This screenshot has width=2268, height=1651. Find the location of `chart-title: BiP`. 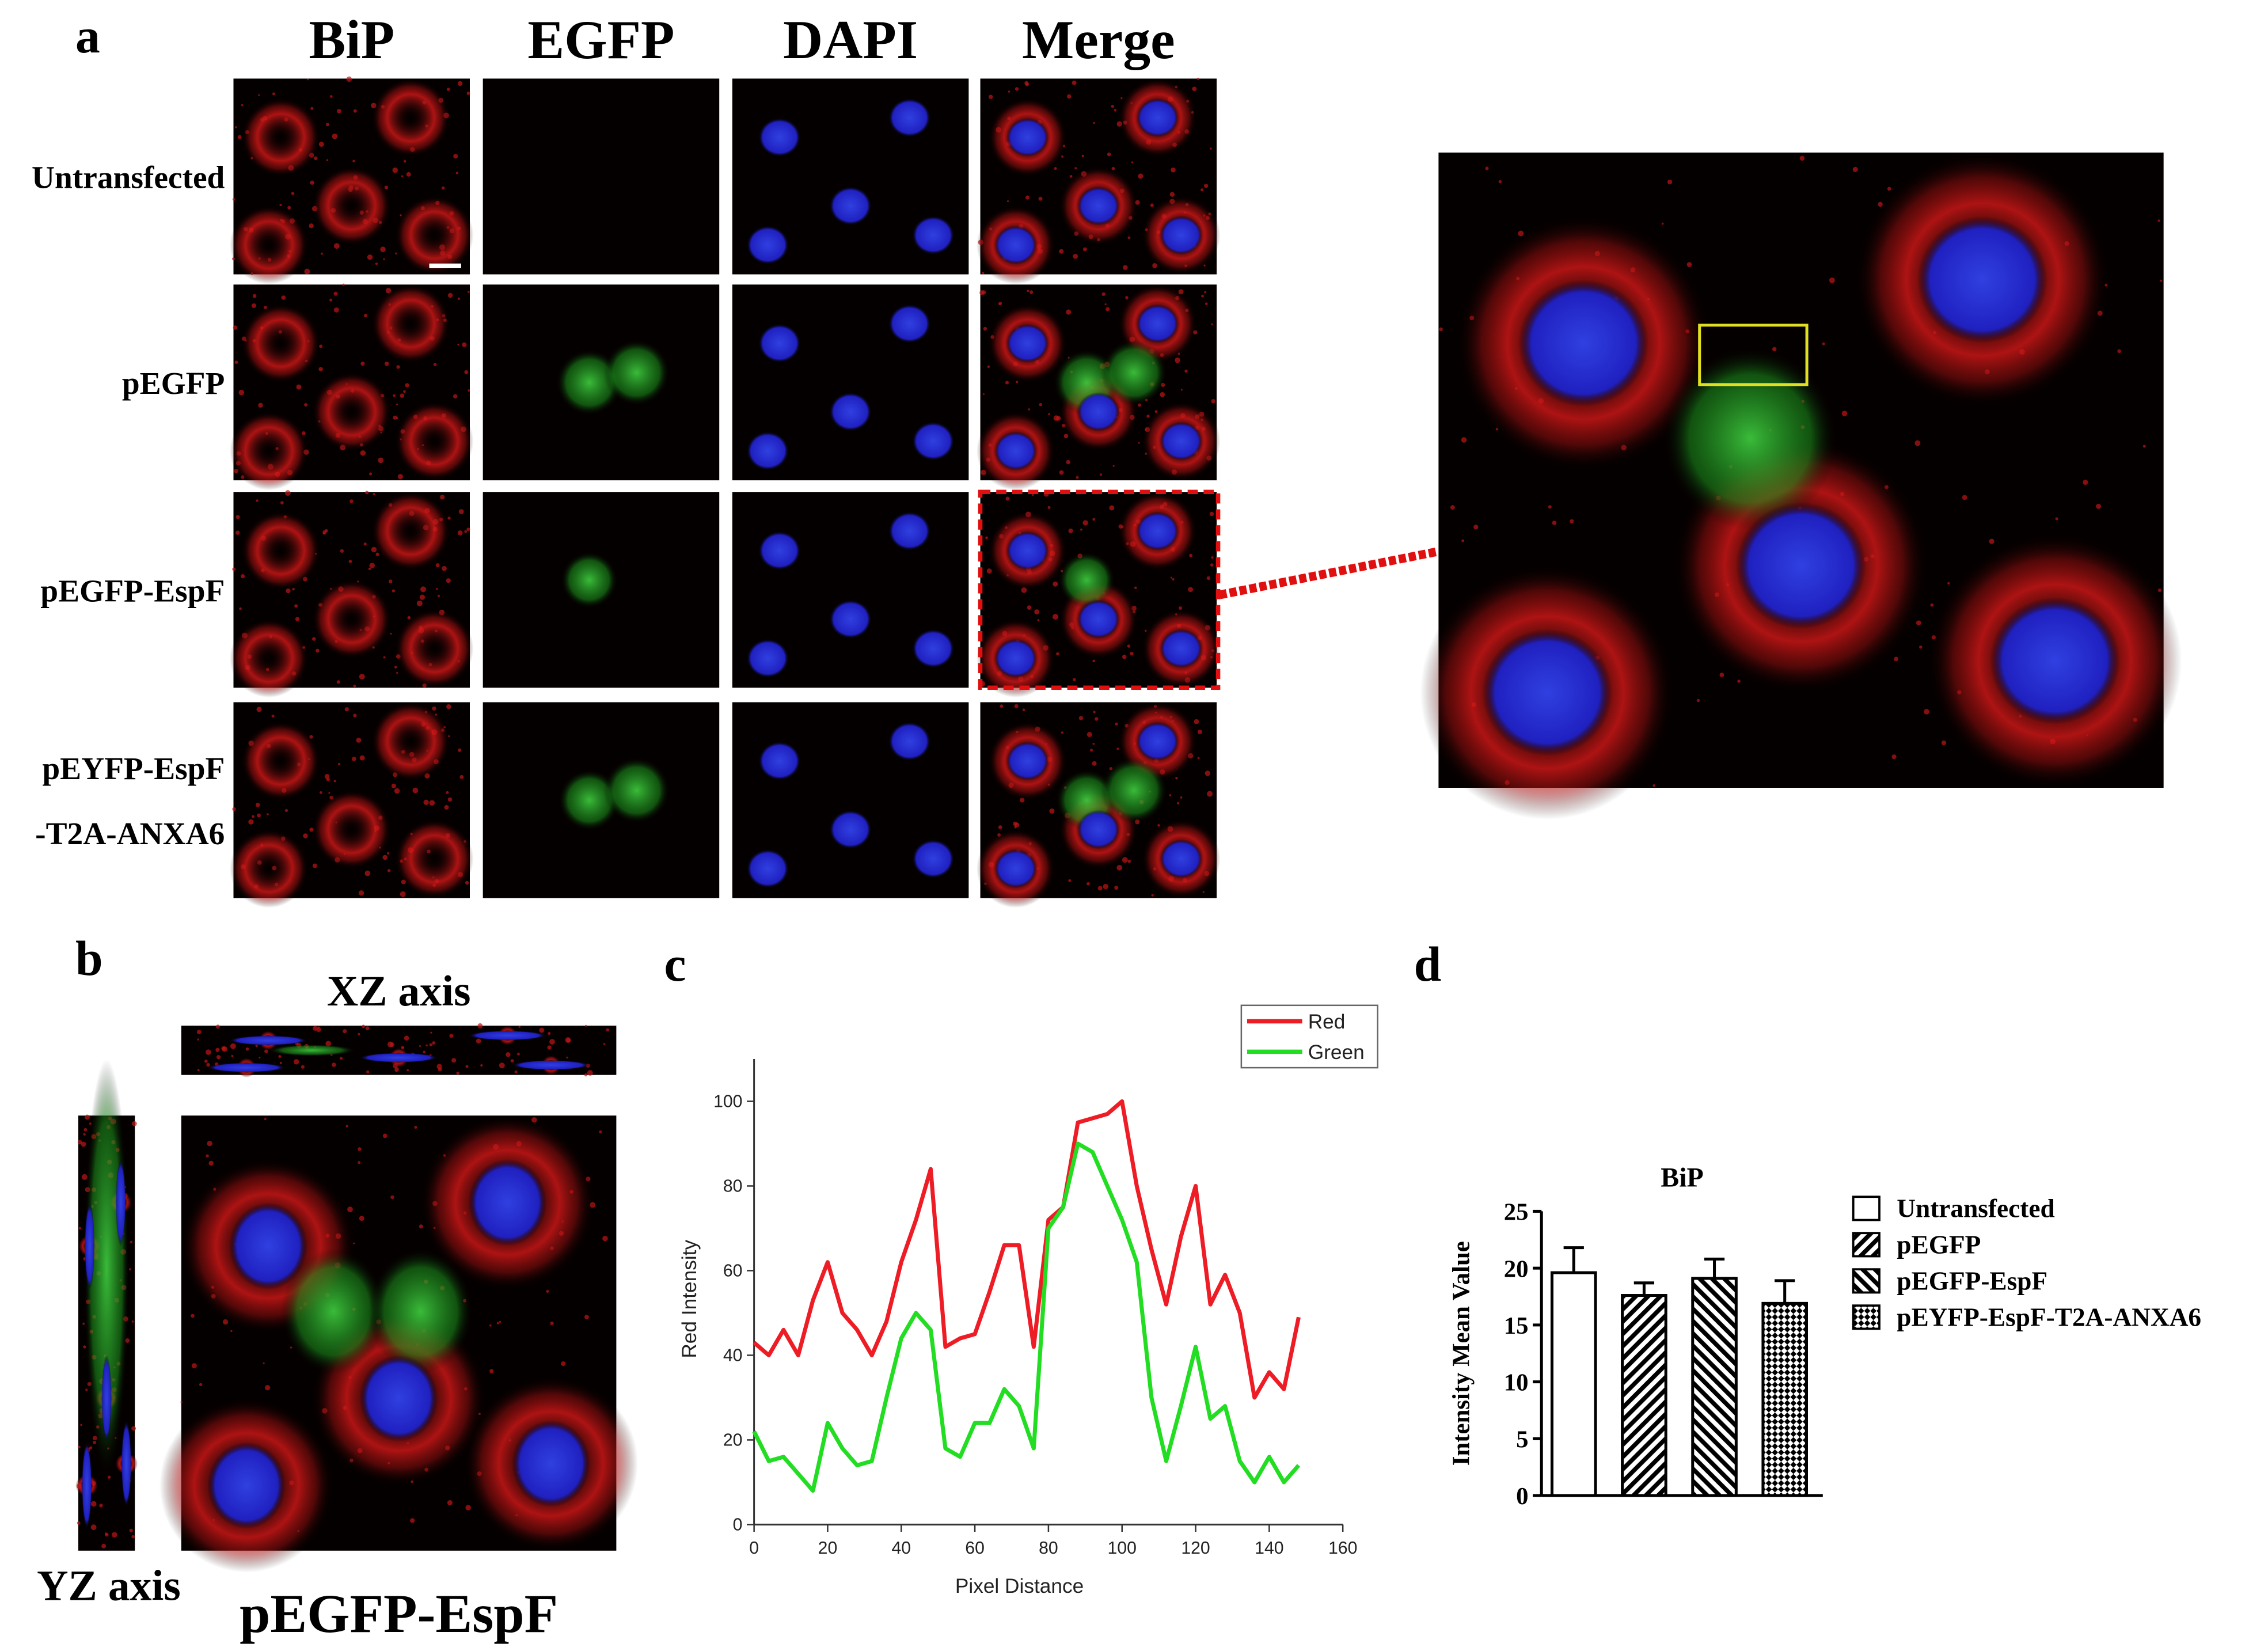

chart-title: BiP is located at coordinates (1682, 1178).